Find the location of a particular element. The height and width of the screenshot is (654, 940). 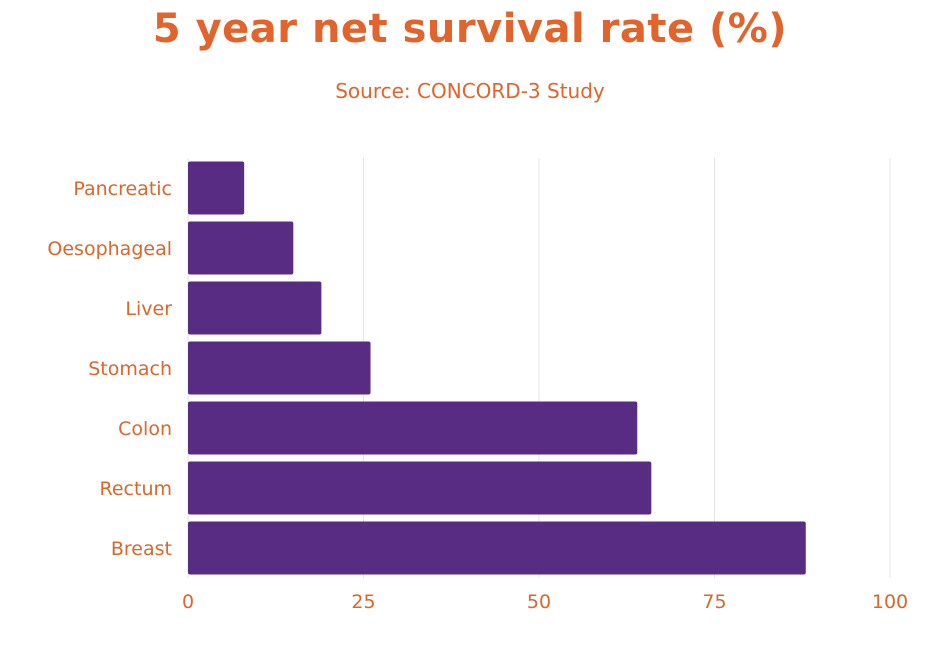

chart-title: 5 year net survival rate (%) is located at coordinates (470, 29).